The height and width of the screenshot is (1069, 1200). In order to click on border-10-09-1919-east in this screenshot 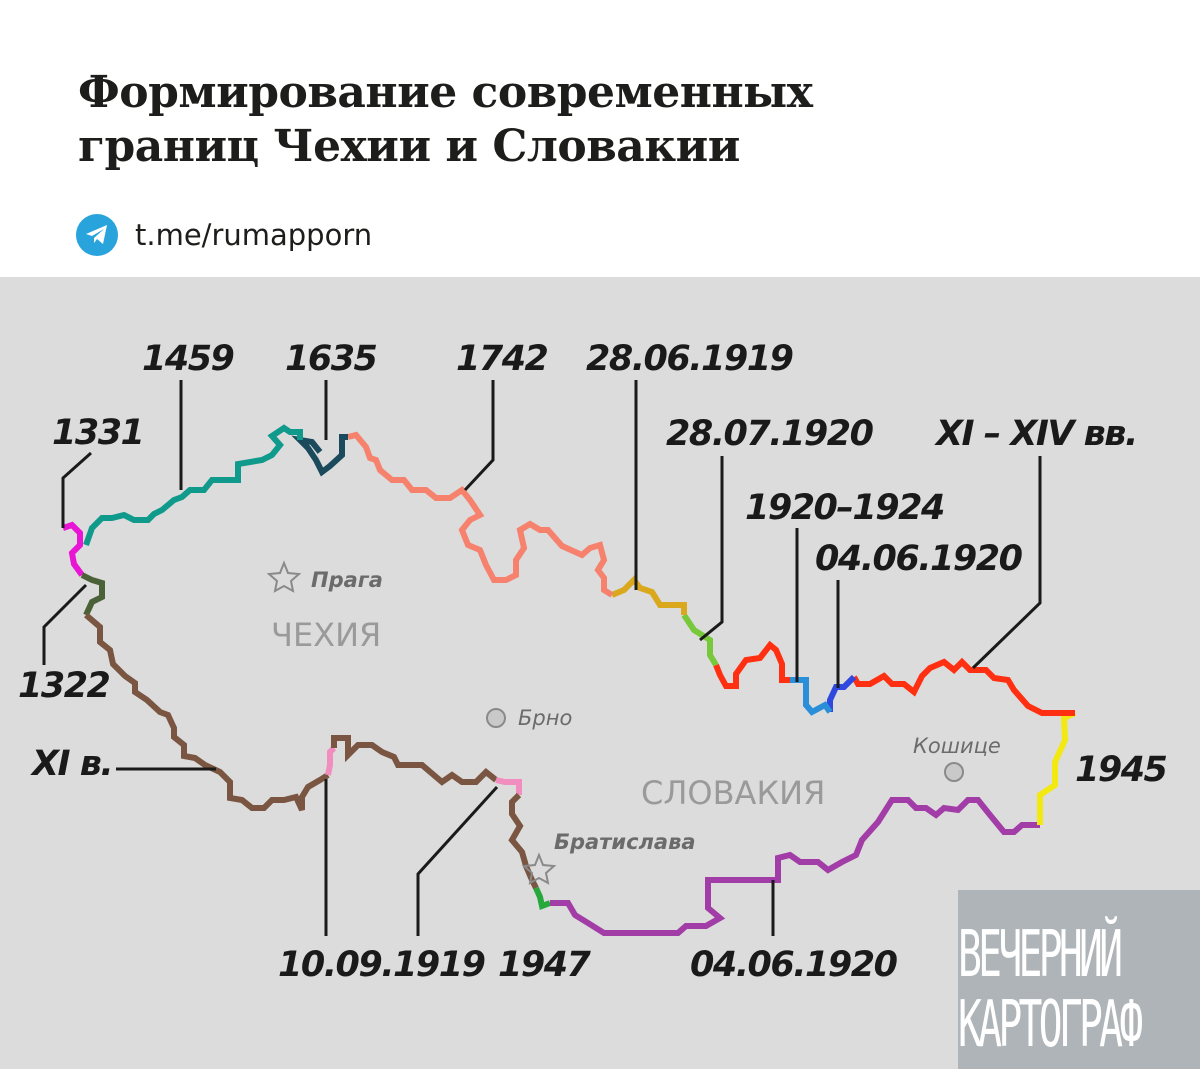, I will do `click(508, 786)`.